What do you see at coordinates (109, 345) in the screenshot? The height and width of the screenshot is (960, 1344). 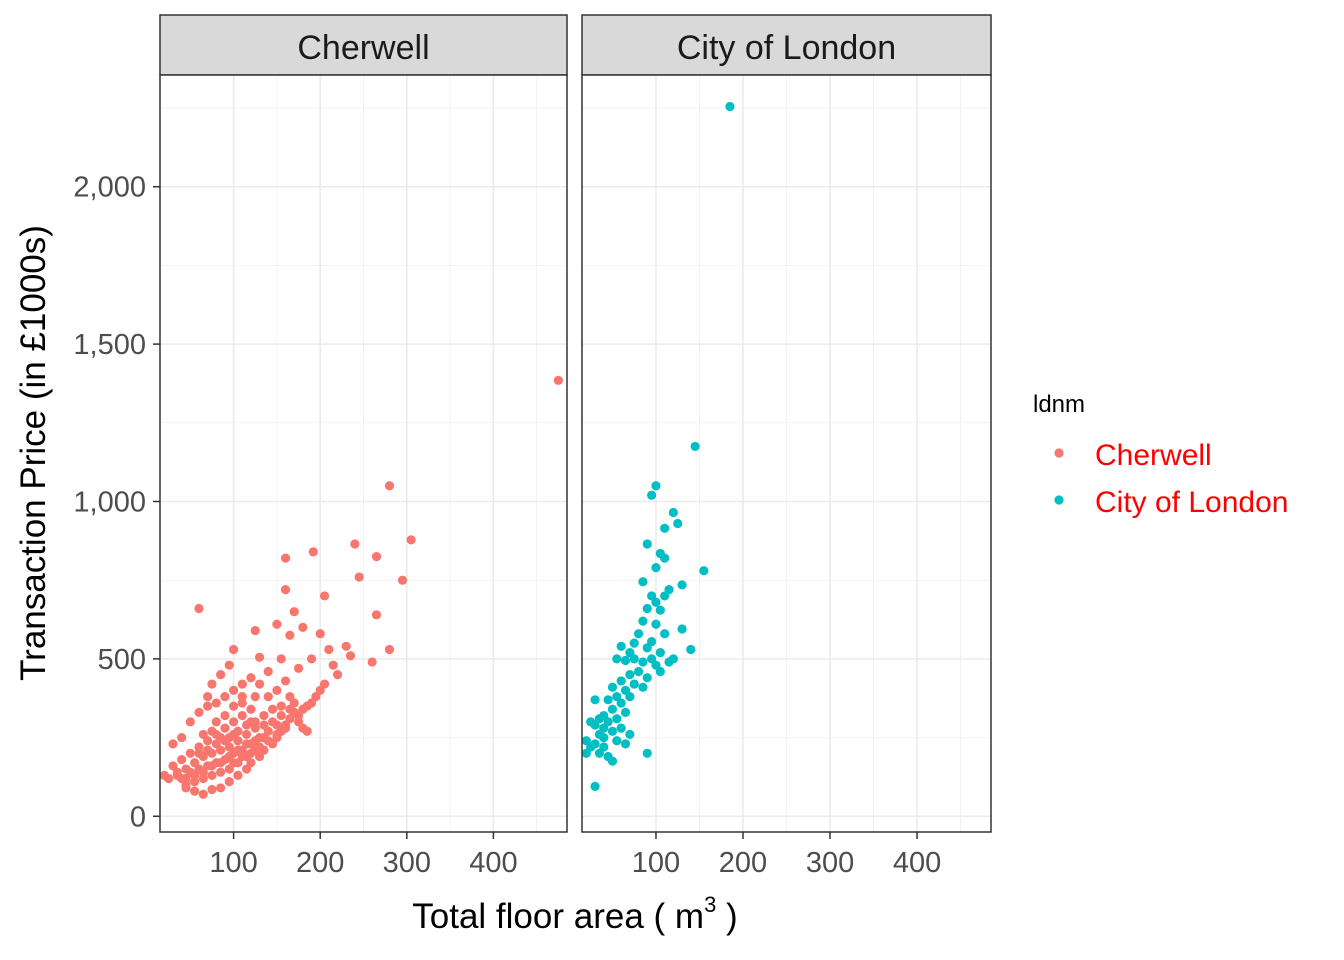 I see `y-tick-label: 1,500` at bounding box center [109, 345].